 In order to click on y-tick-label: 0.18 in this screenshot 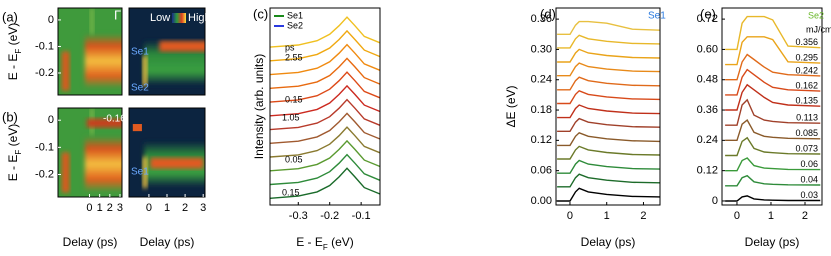, I will do `click(541, 110)`.